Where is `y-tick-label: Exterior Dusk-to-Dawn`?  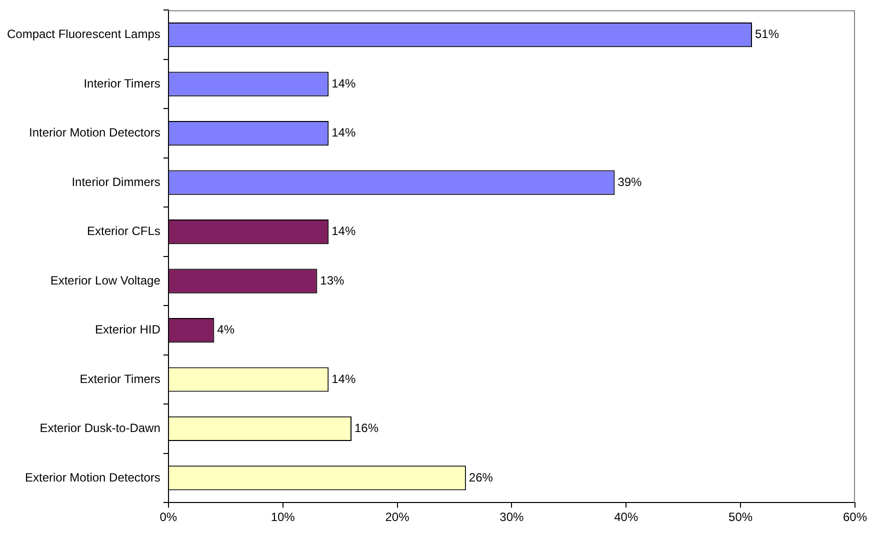
y-tick-label: Exterior Dusk-to-Dawn is located at coordinates (100, 428).